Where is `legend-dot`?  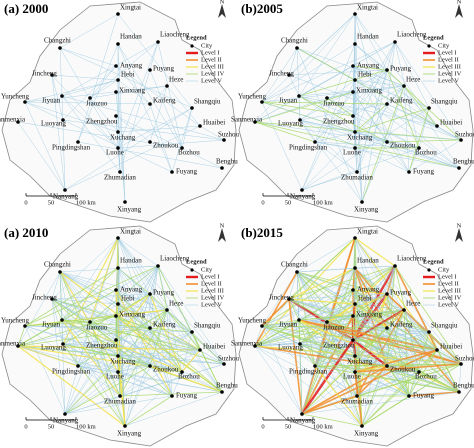
legend-dot is located at coordinates (192, 46).